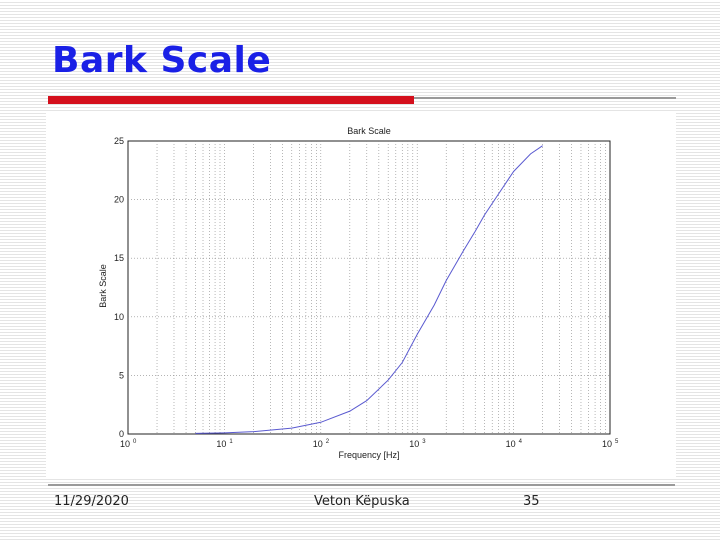 This screenshot has width=720, height=540. I want to click on x-tick-label: 10 3, so click(417, 444).